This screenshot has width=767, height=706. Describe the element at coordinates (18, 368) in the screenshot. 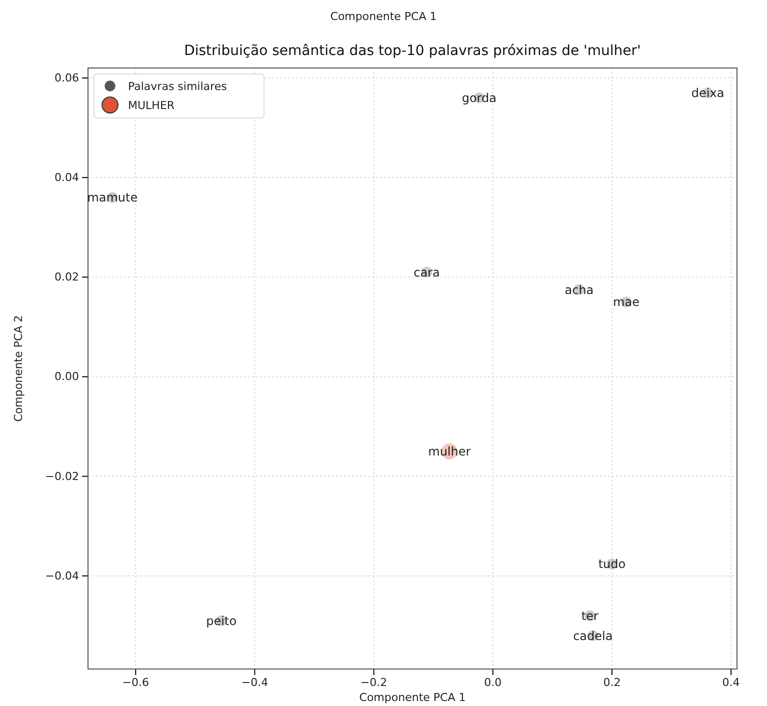

I see `y-axis-title: Componente PCA 2` at that location.